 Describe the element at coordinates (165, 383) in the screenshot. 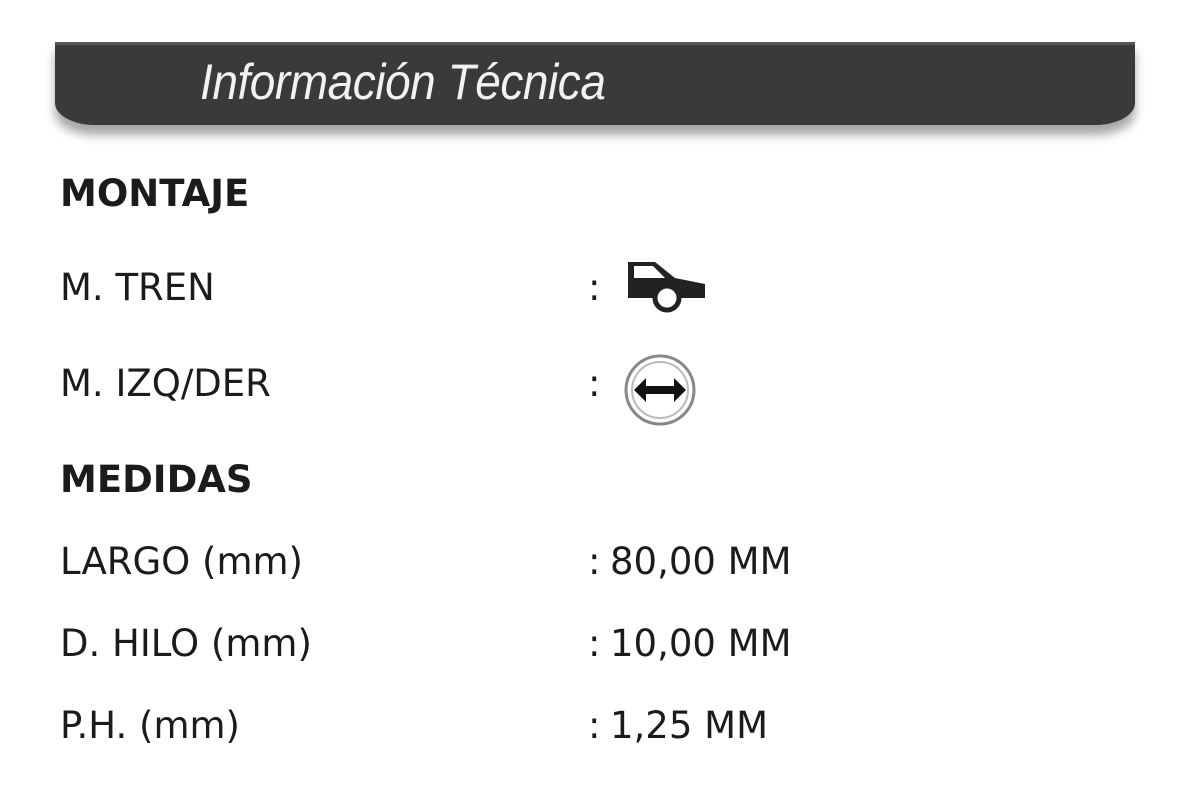

I see `row-label: M. IZQ/DER` at that location.